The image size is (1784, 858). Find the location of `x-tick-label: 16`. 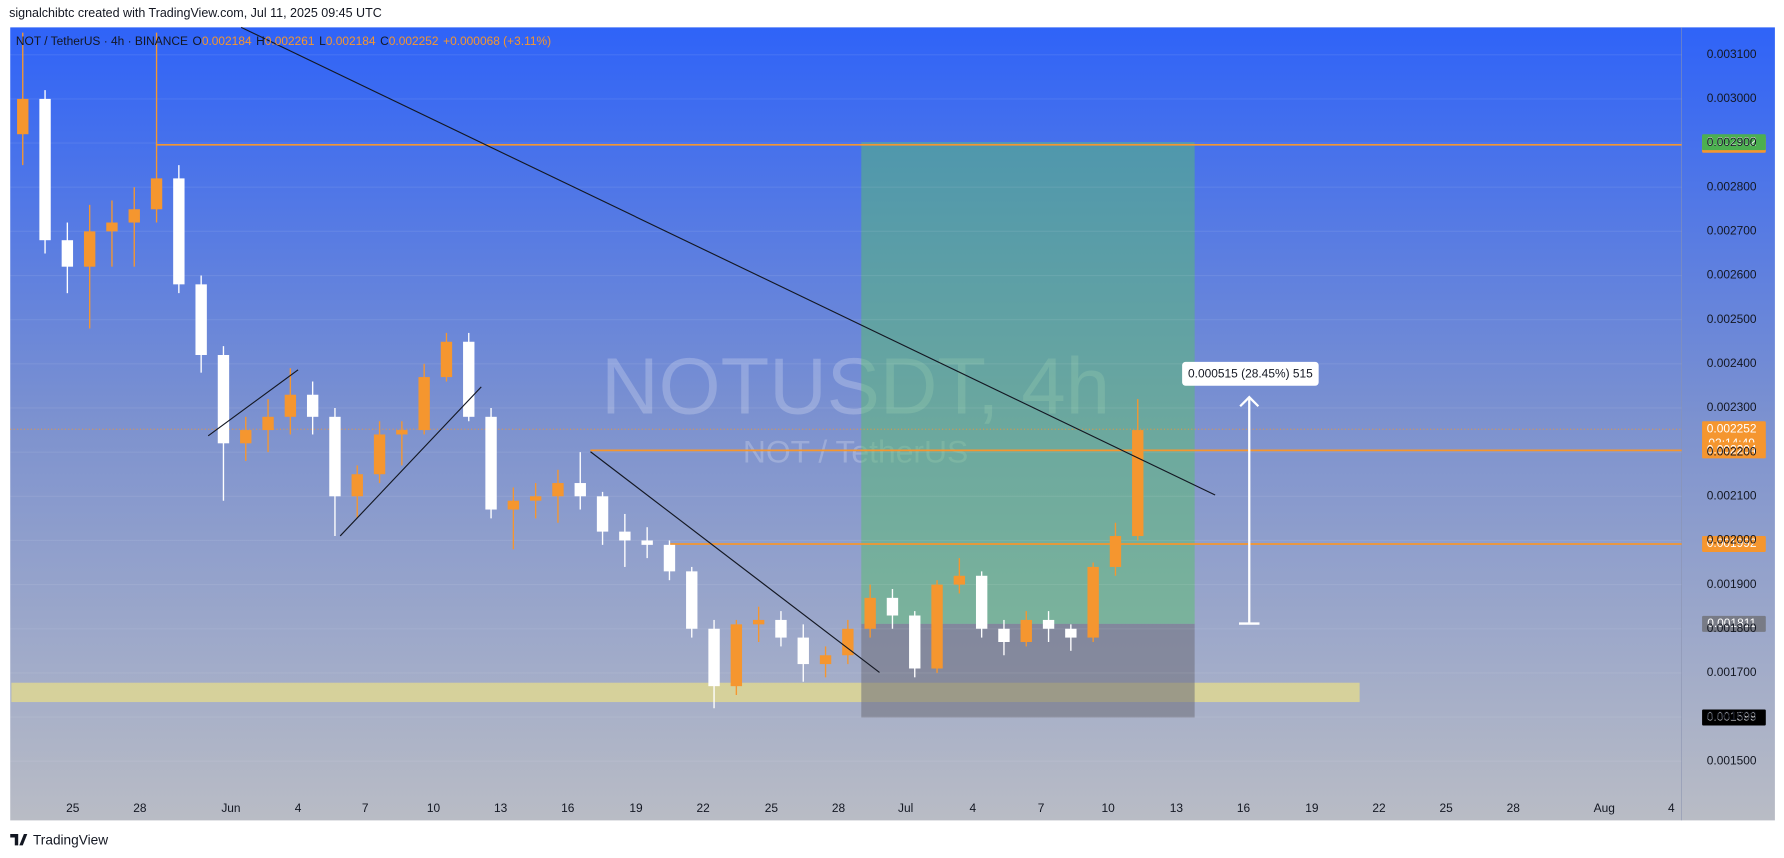

x-tick-label: 16 is located at coordinates (1244, 808).